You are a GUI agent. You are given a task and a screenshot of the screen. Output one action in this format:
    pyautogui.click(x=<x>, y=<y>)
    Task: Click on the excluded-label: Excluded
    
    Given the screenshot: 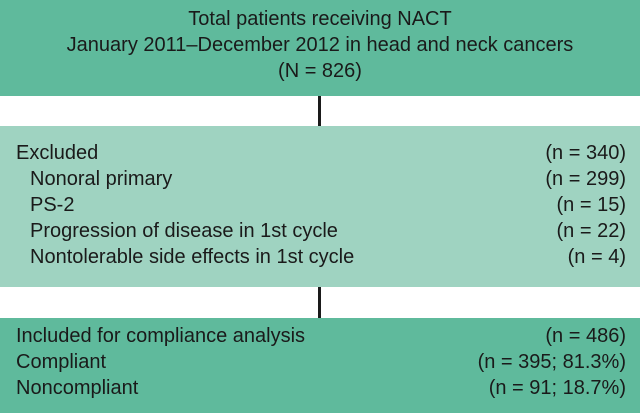 What is the action you would take?
    pyautogui.click(x=57, y=153)
    